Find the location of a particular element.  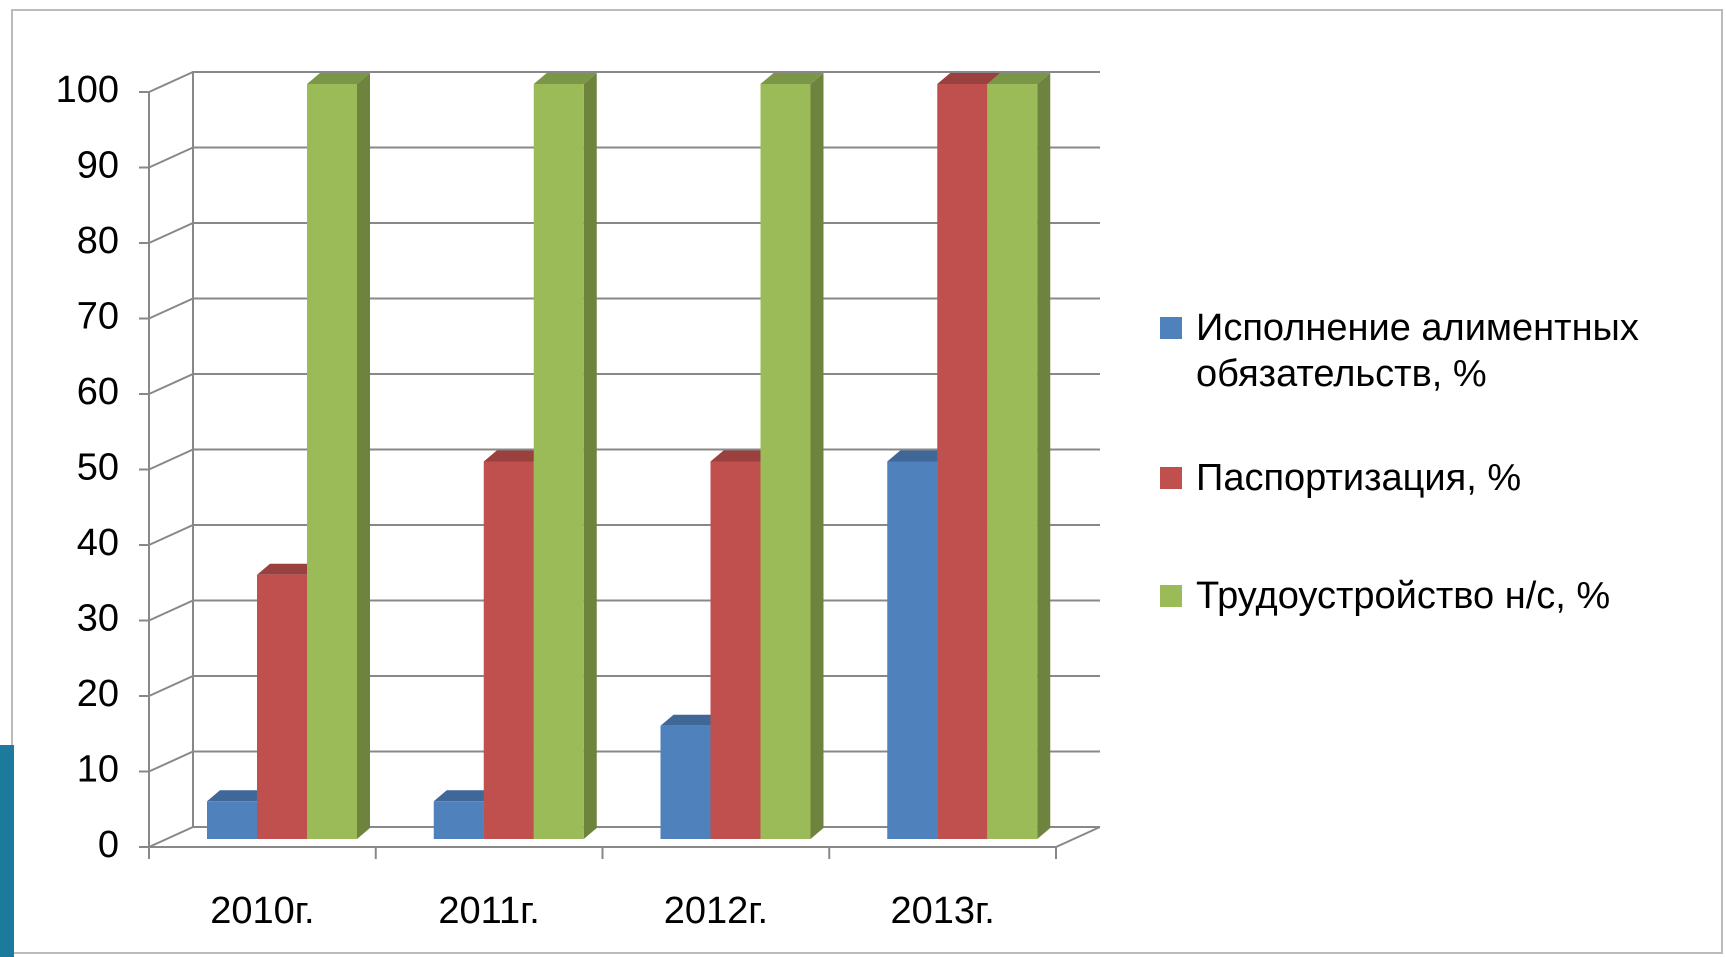

legend-label: Трудоустройство н/с, % is located at coordinates (1403, 596).